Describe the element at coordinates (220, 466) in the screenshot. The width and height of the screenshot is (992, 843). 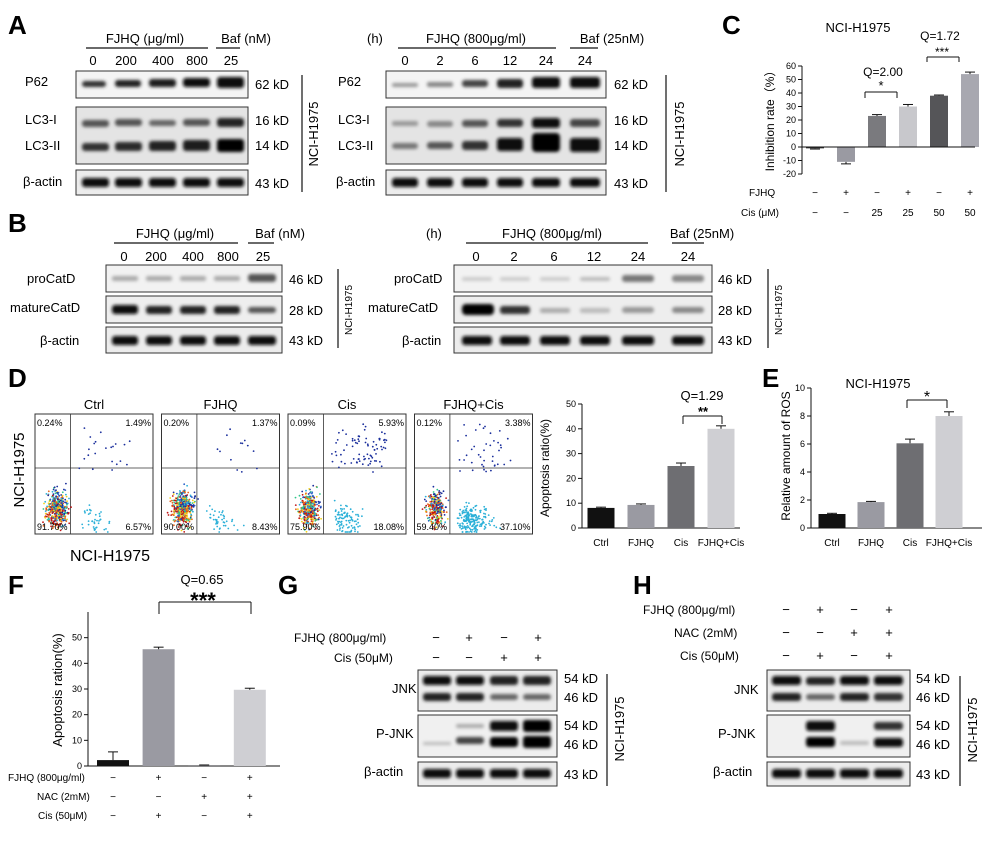
I see `flow-plot: FJHQ 0.20% 1.37% 90.00% 8.43%` at that location.